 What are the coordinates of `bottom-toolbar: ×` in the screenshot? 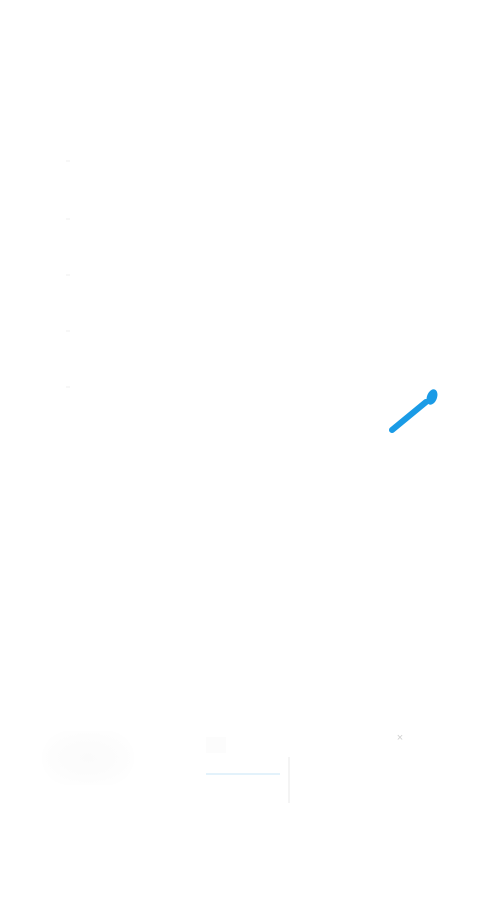 It's located at (250, 760).